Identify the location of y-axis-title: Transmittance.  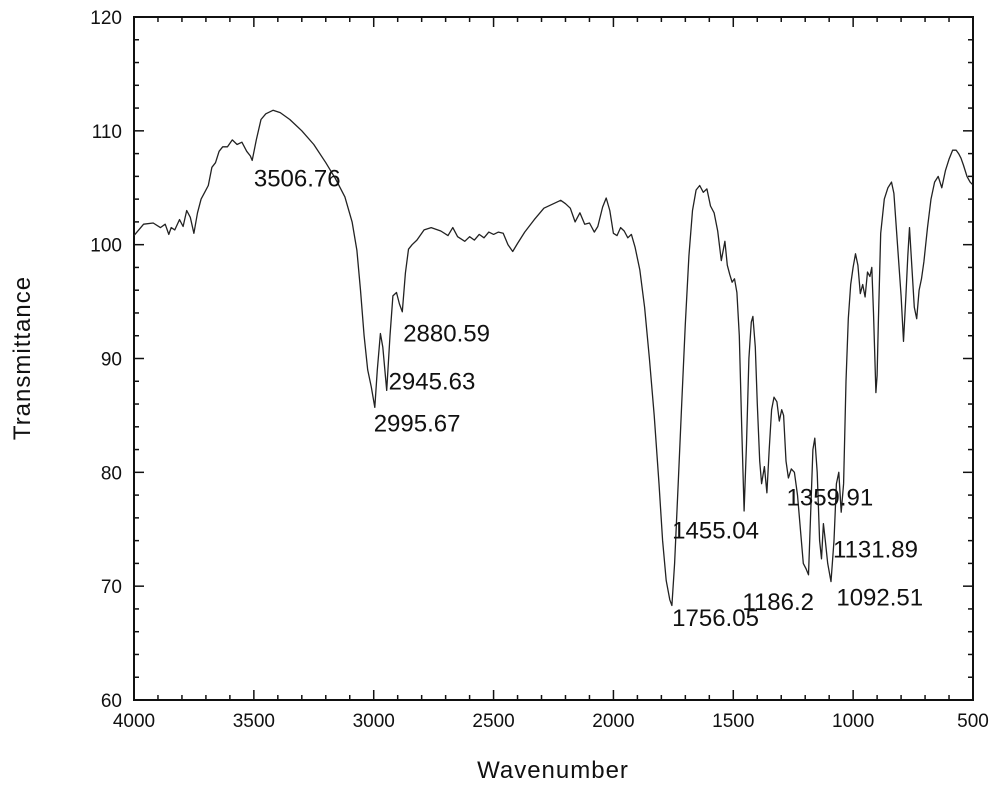
(22, 358).